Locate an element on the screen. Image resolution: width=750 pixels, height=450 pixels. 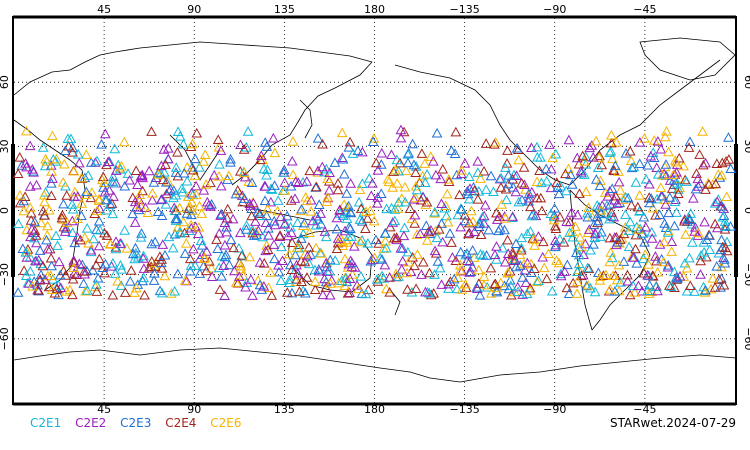
coast-europe is located at coordinates (64, 73).